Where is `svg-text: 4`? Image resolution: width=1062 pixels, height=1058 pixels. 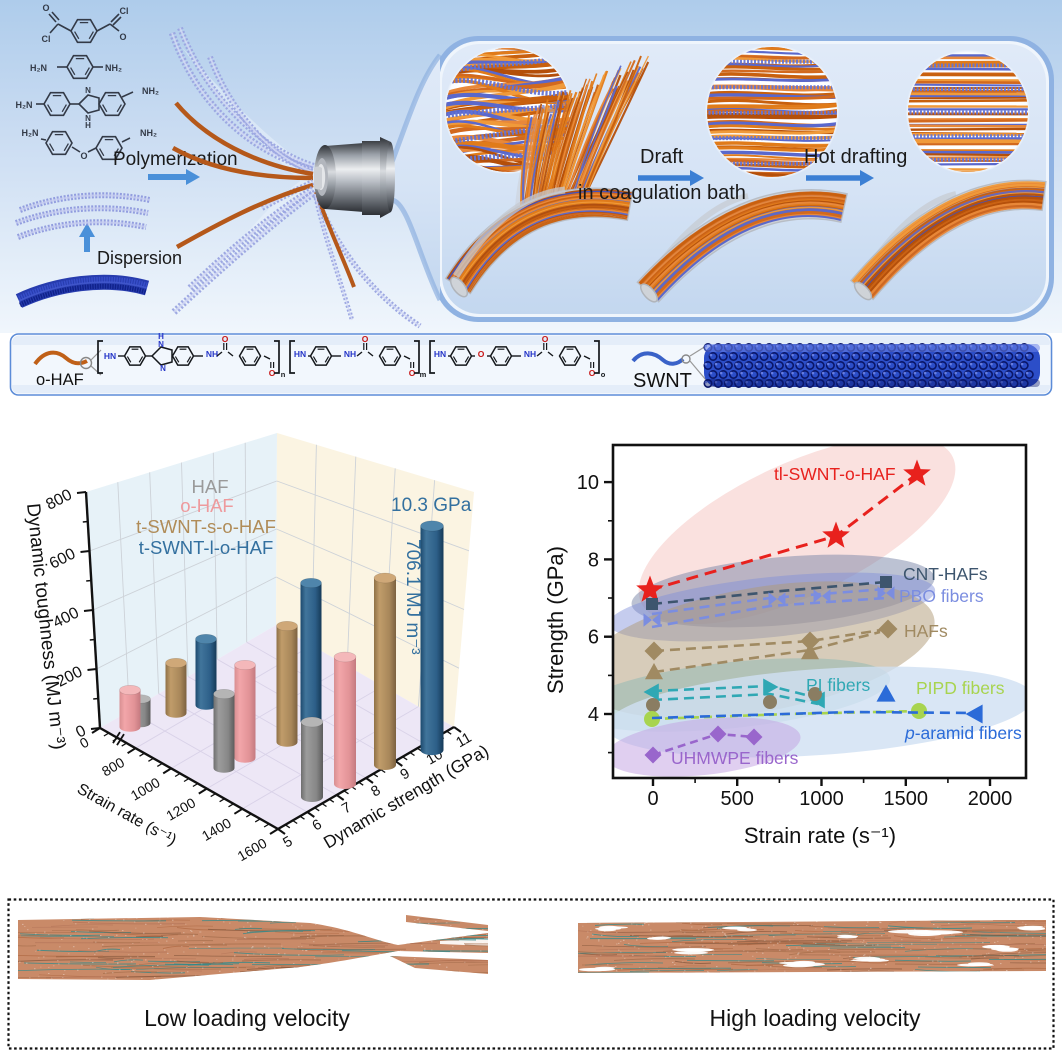 svg-text: 4 is located at coordinates (593, 715).